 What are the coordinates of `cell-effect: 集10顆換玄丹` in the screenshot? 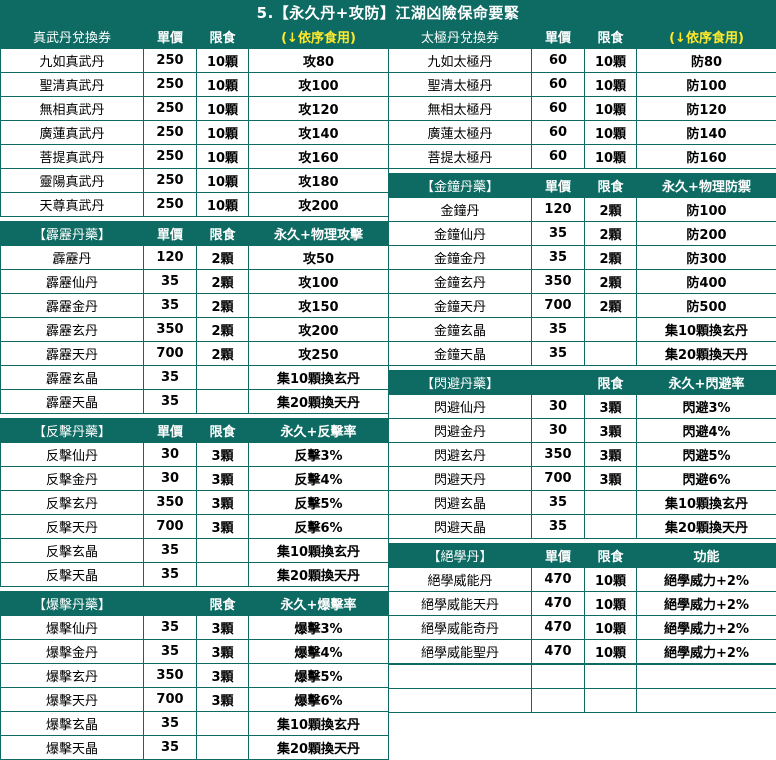 It's located at (319, 551).